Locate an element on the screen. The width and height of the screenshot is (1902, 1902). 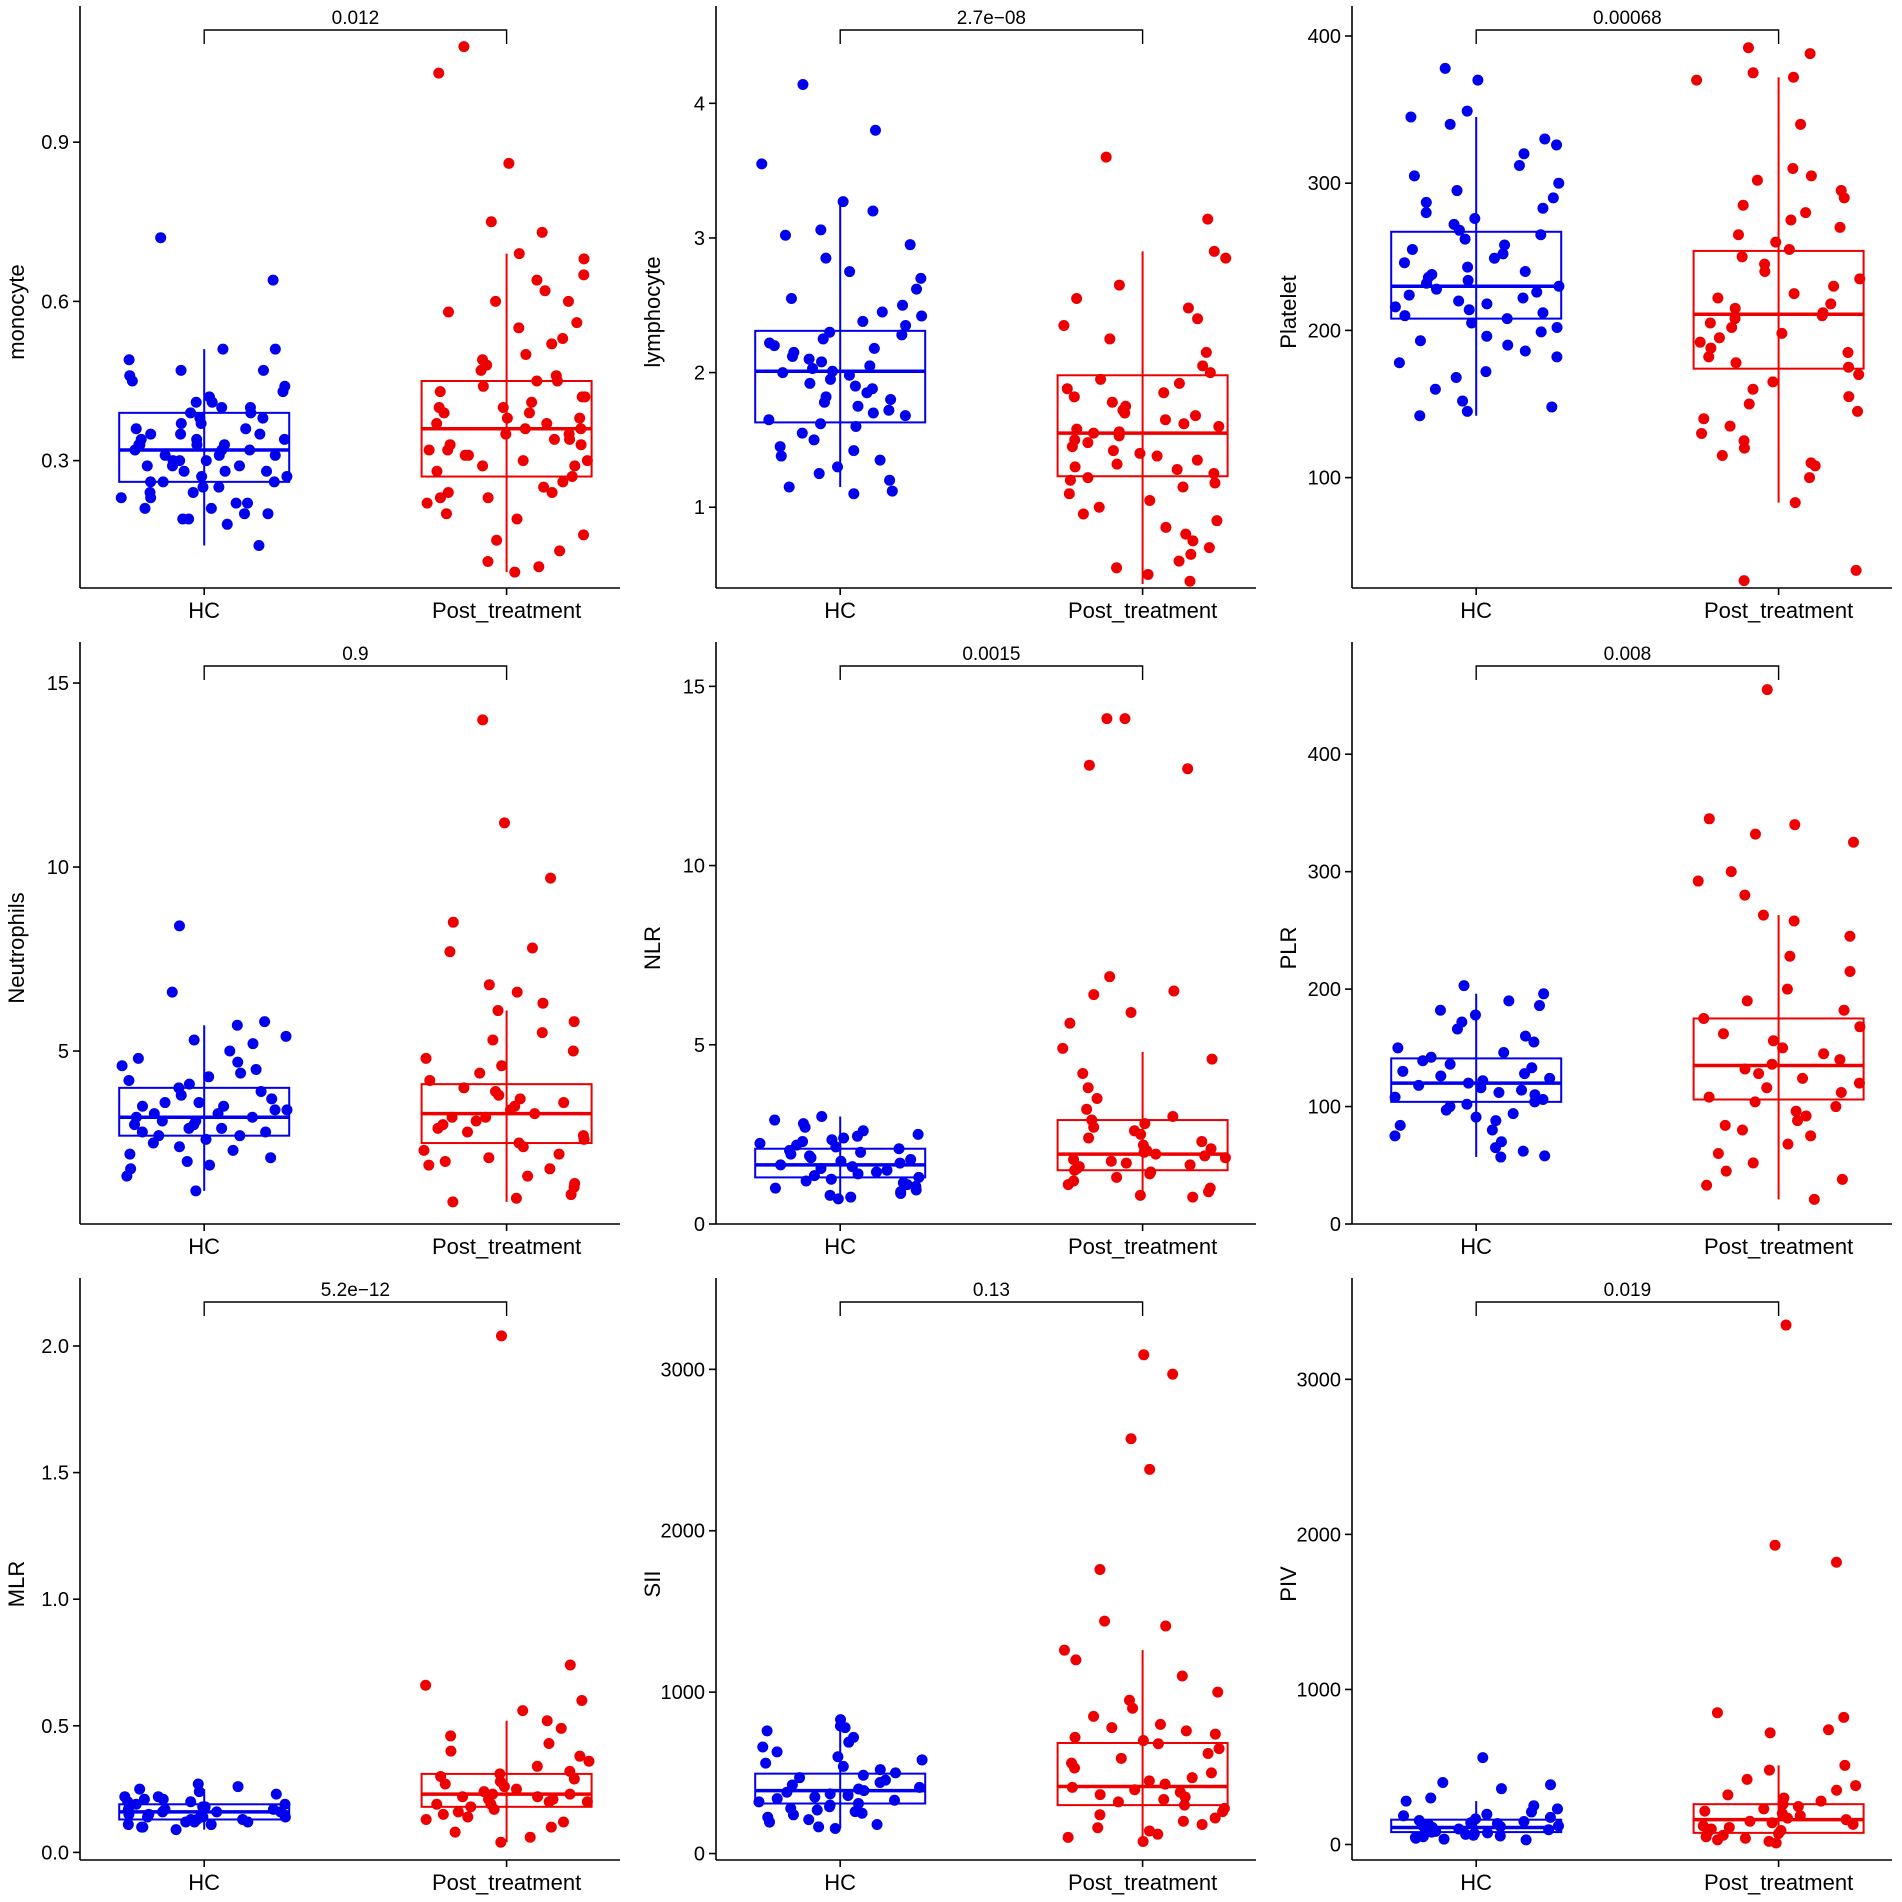
y-tick-label: 15 is located at coordinates (58, 684).